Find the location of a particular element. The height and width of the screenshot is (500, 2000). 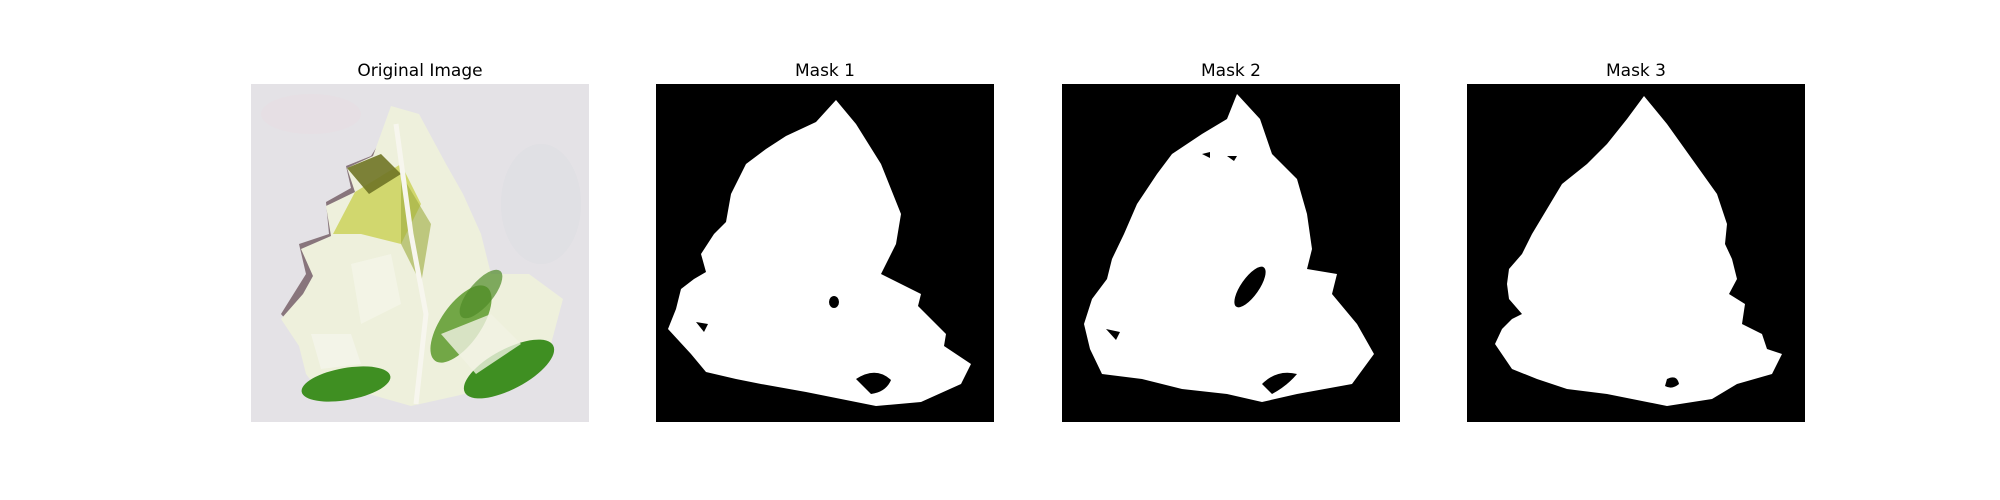

original-image-title: Original Image is located at coordinates (420, 71).